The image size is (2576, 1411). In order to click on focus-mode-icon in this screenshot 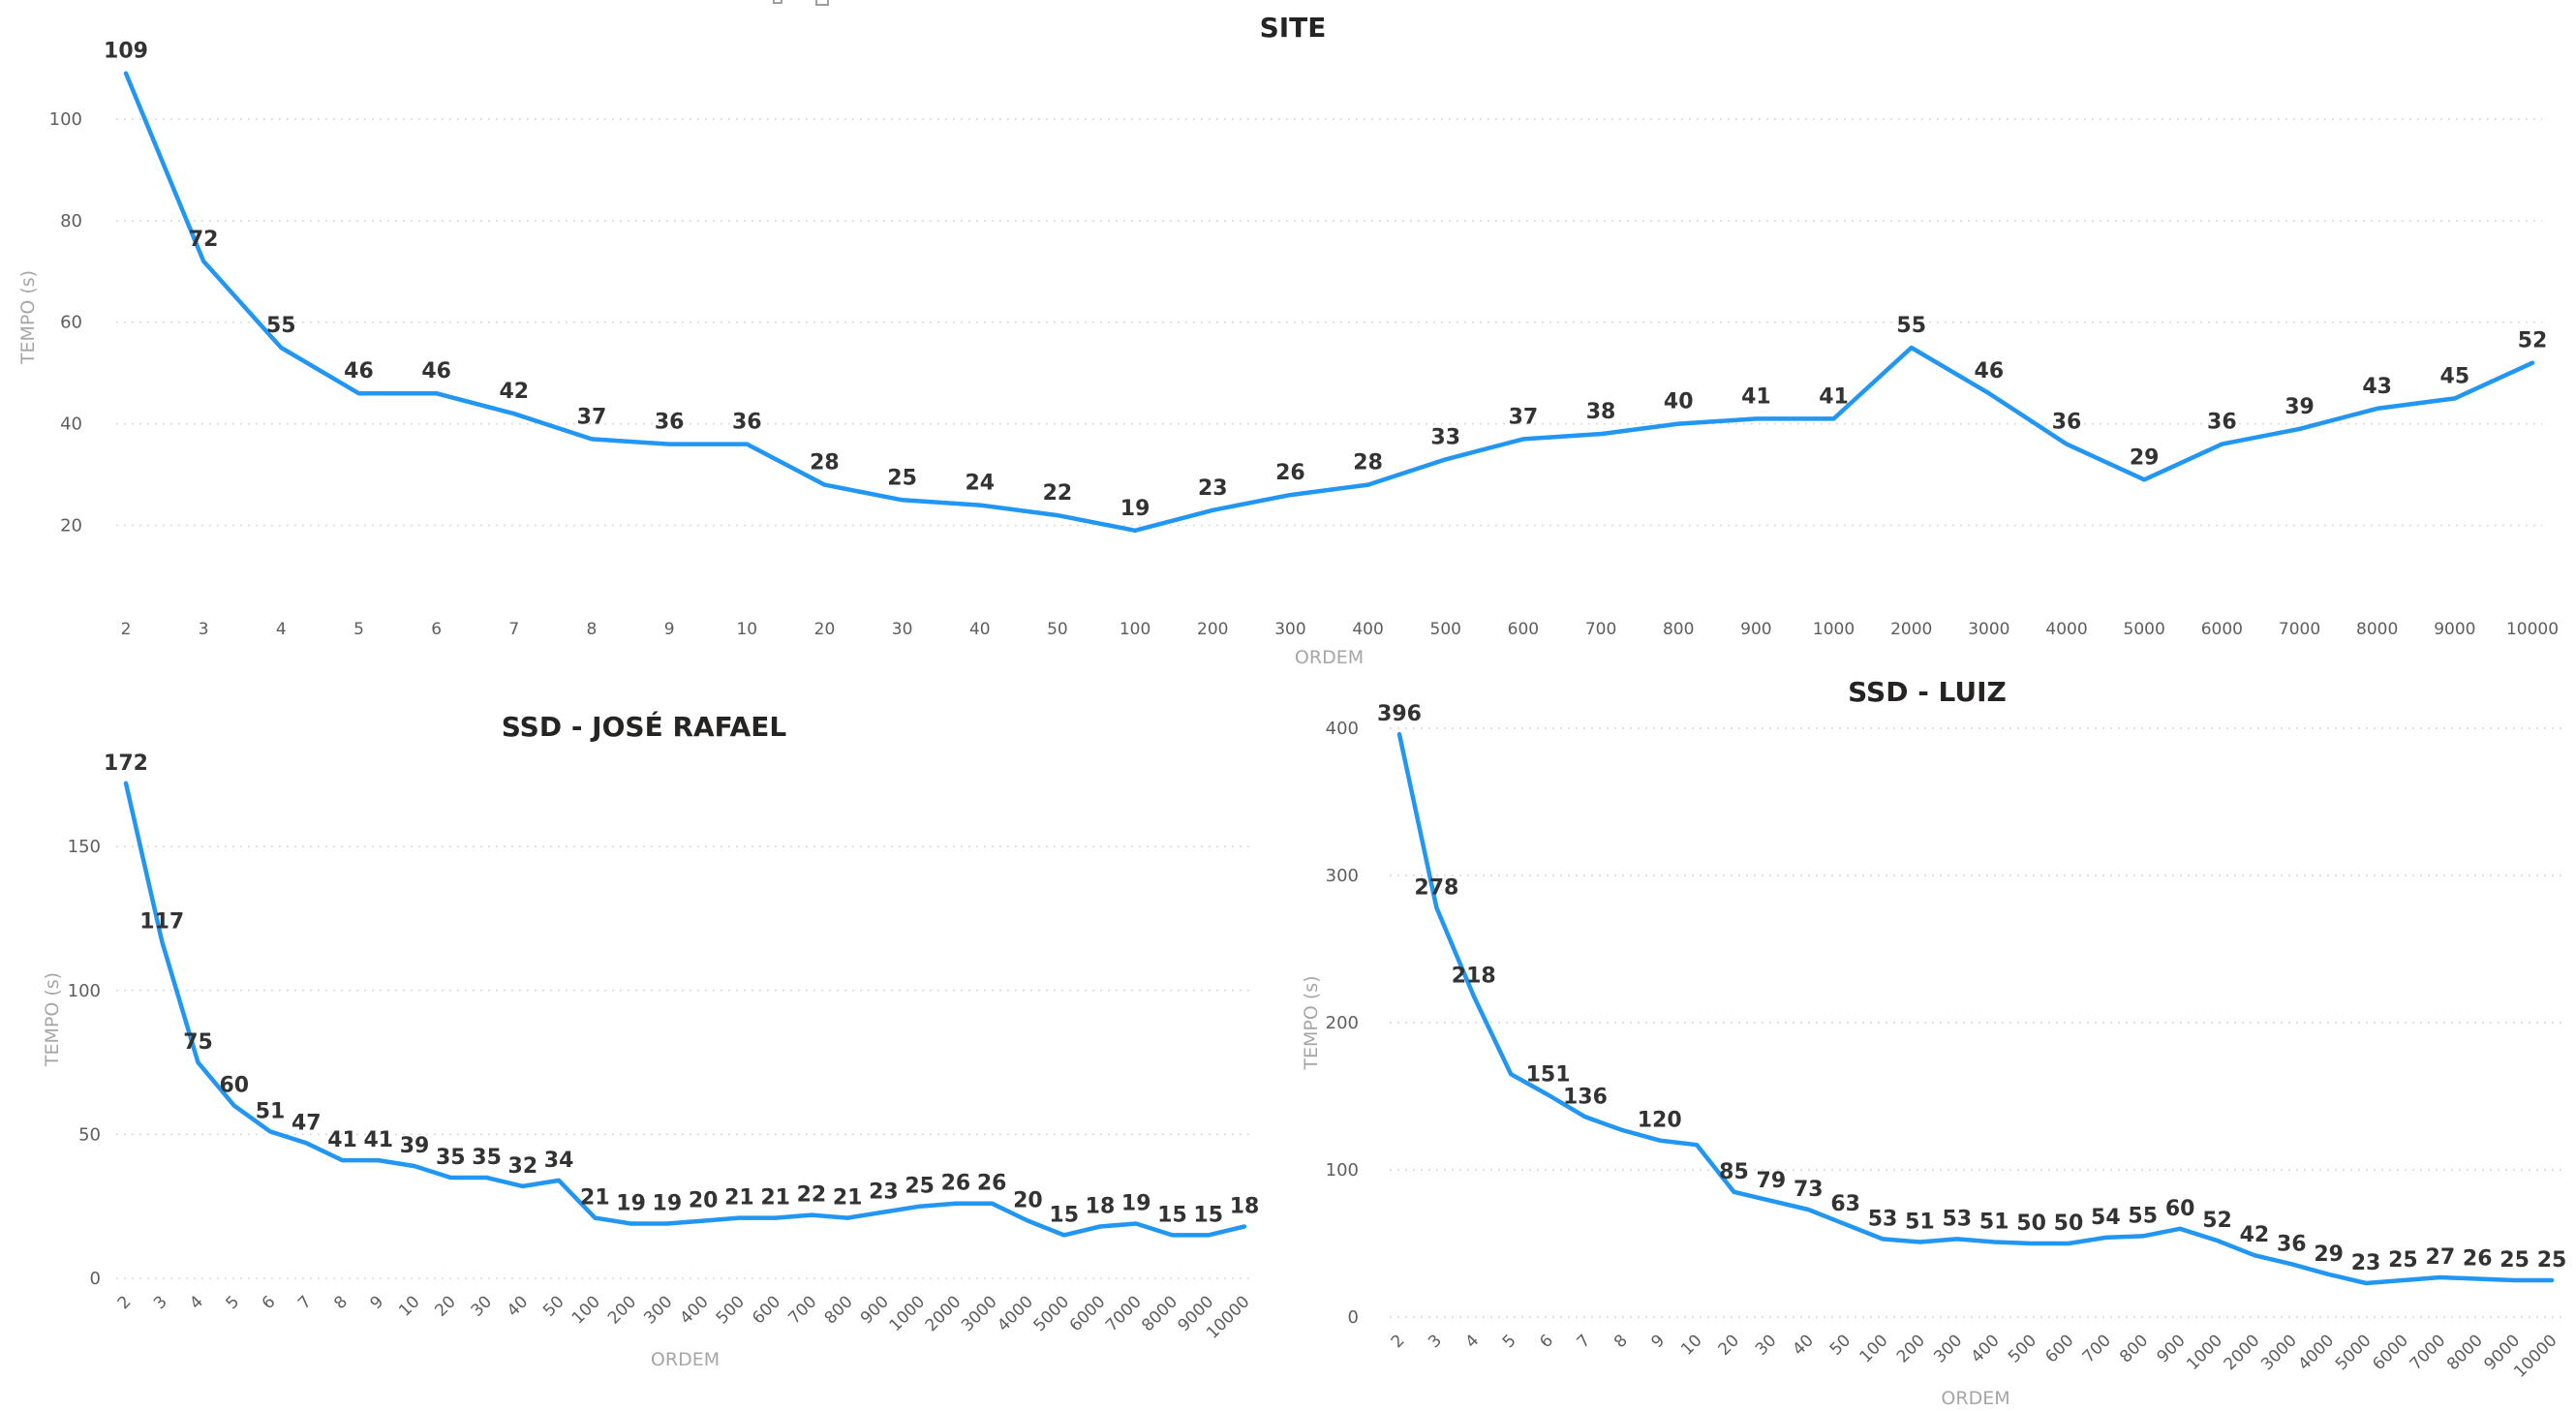, I will do `click(777, 2)`.